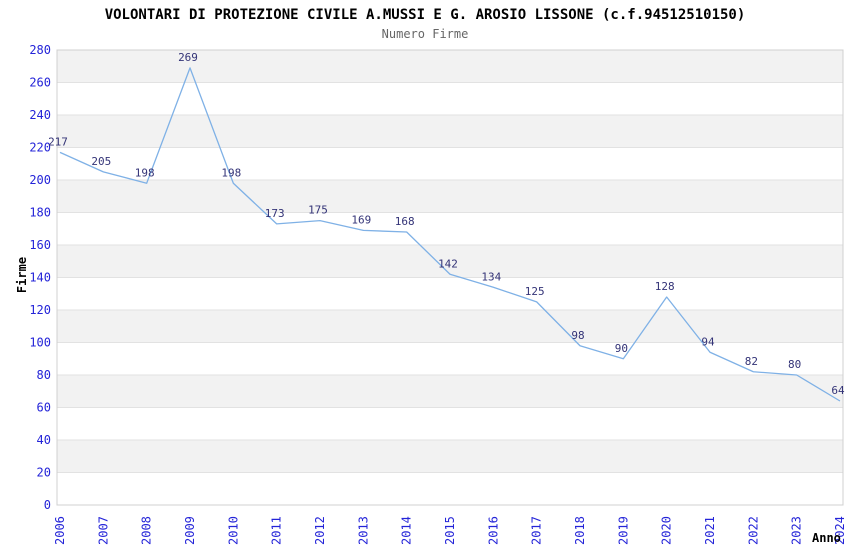 This screenshot has height=550, width=850. Describe the element at coordinates (44, 473) in the screenshot. I see `y-tick-label: 20` at that location.